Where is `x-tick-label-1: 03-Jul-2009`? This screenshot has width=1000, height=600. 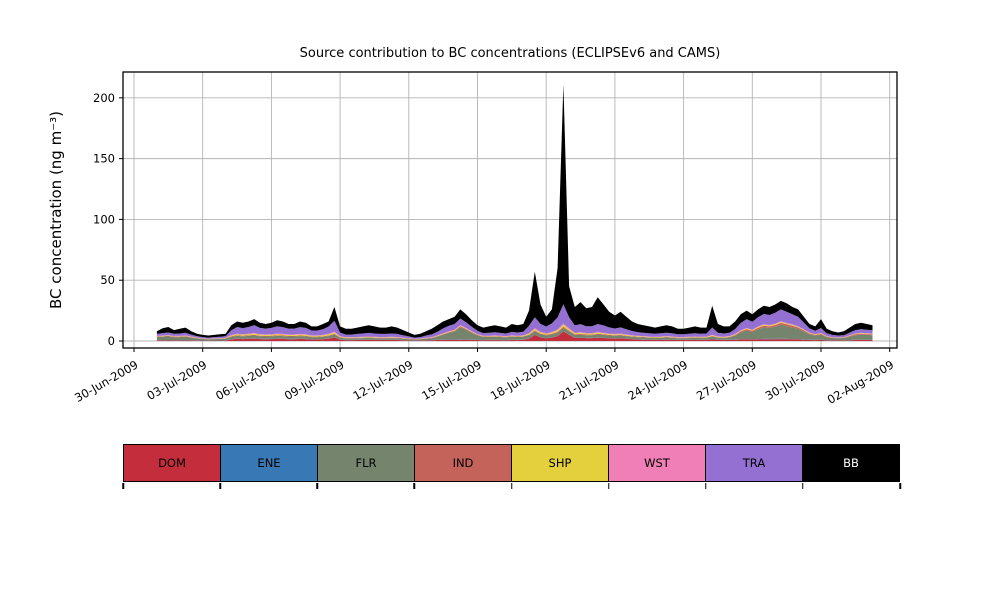 x-tick-label-1: 03-Jul-2009 is located at coordinates (176, 379).